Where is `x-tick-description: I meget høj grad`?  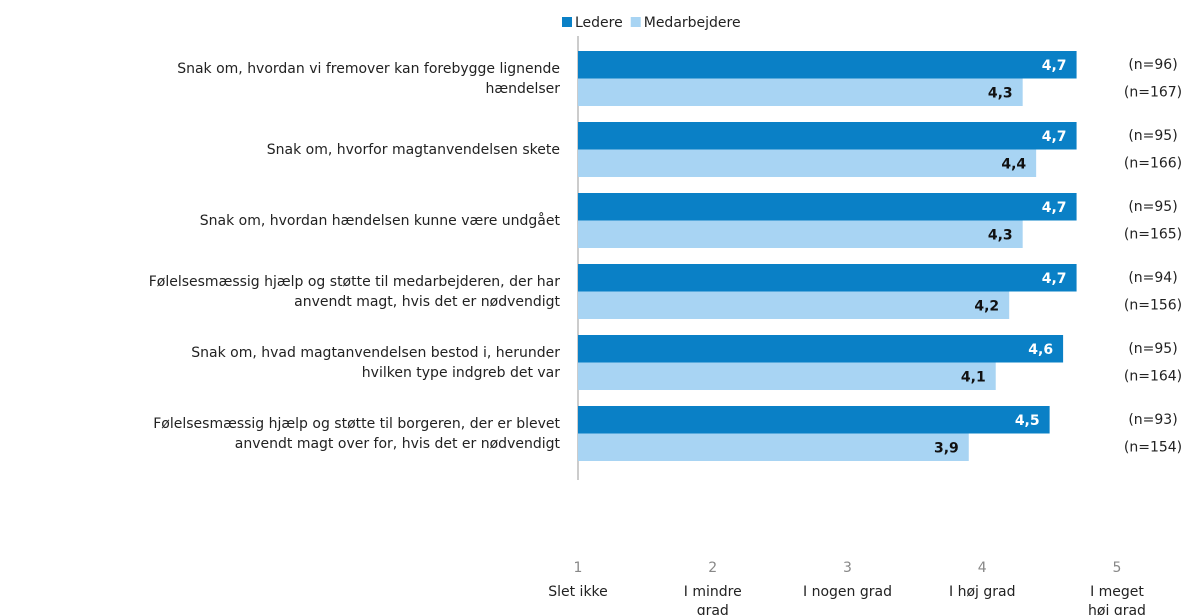 x-tick-description: I meget høj grad is located at coordinates (1117, 599).